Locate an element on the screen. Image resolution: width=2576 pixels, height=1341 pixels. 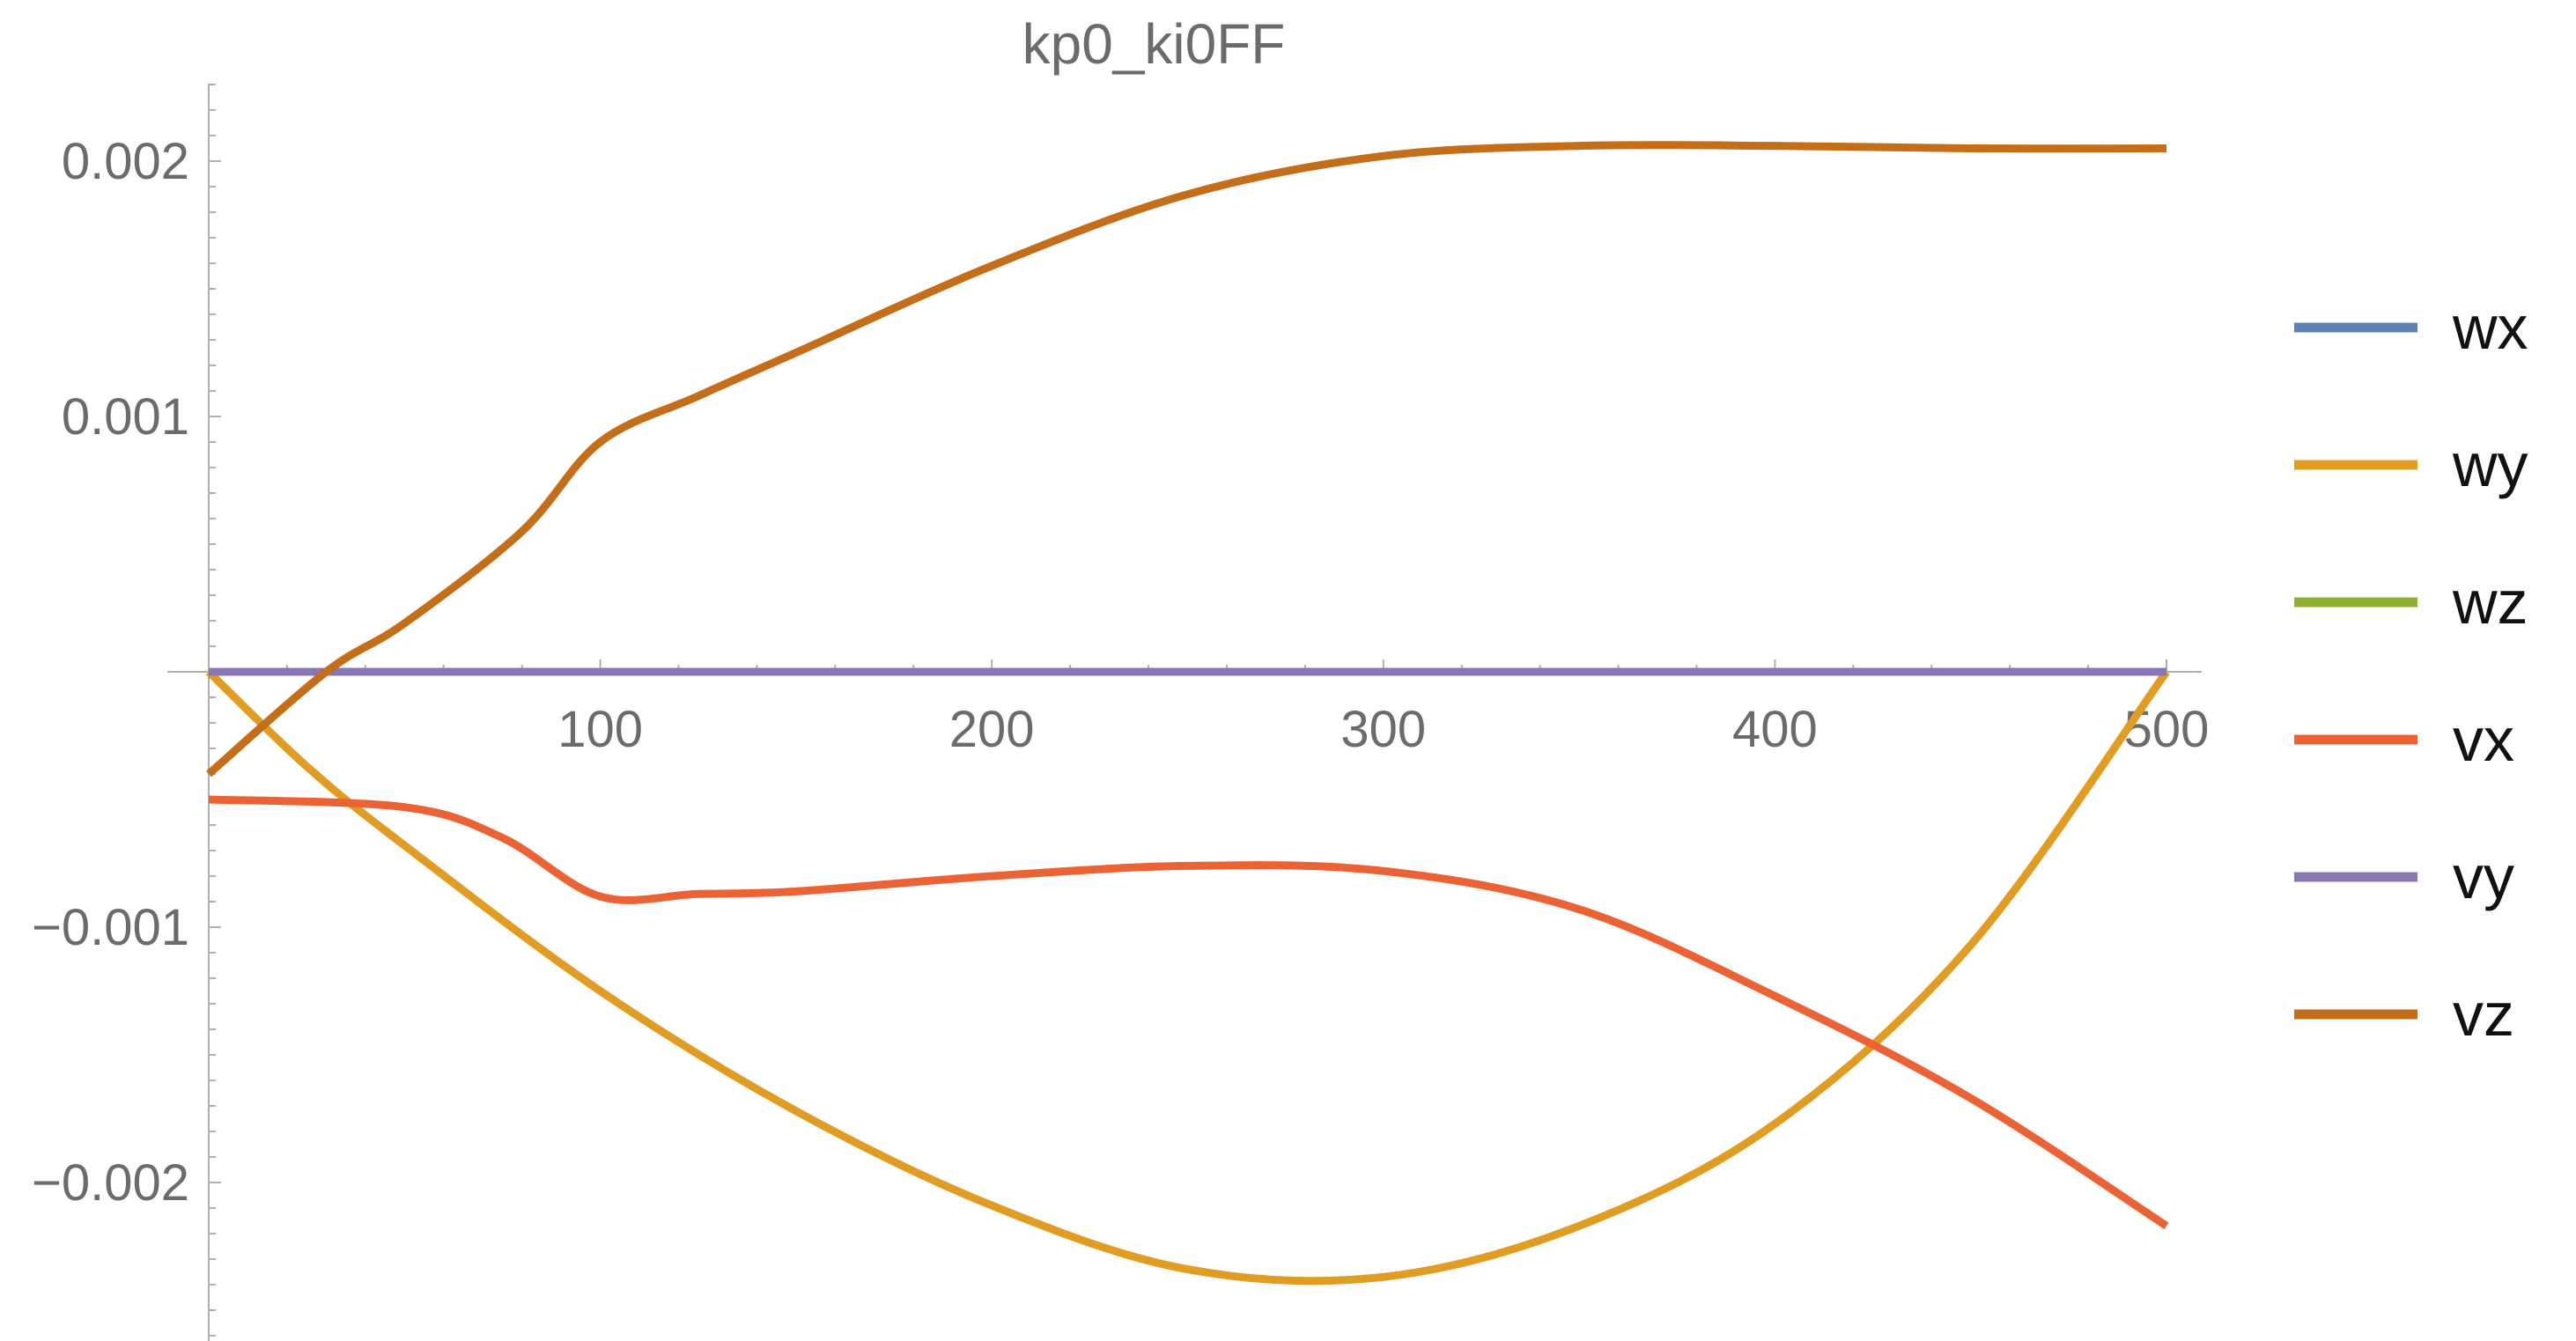
legend: wx wy wz vx vy vz is located at coordinates (2411, 671).